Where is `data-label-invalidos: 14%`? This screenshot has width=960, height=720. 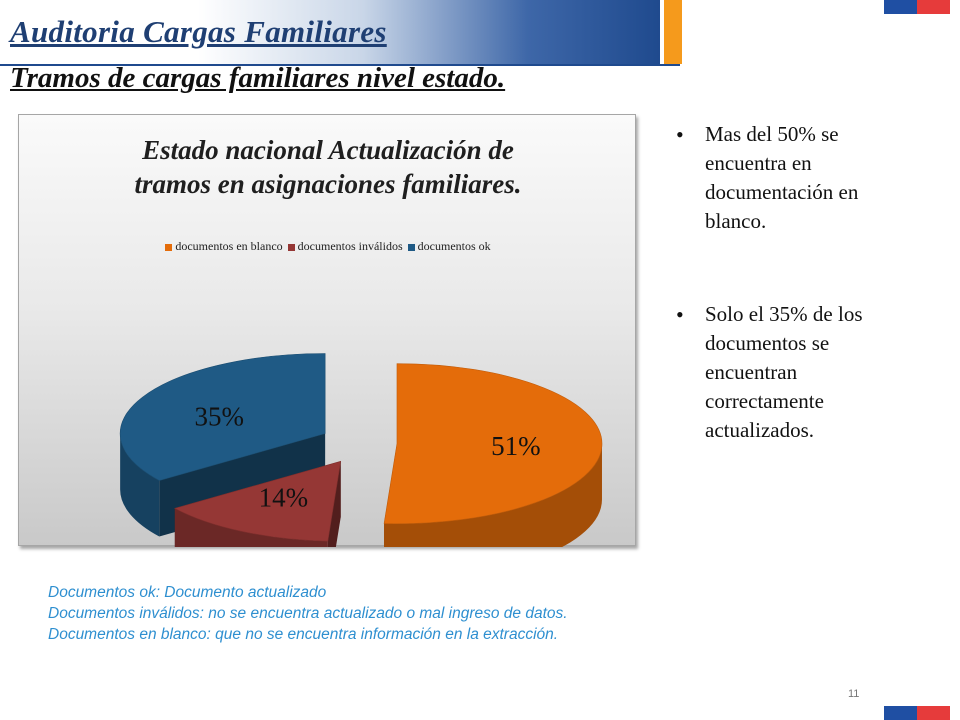
data-label-invalidos: 14% is located at coordinates (284, 497).